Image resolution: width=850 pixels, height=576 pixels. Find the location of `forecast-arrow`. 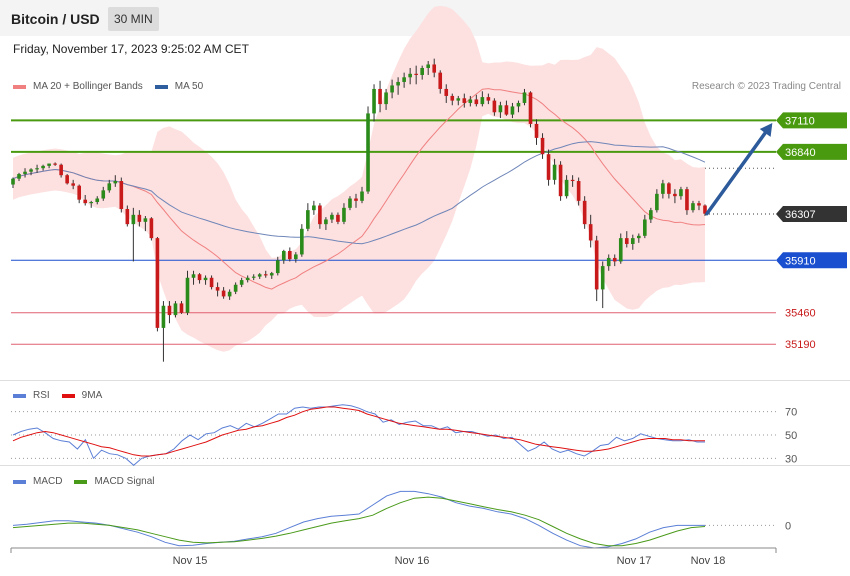

forecast-arrow is located at coordinates (739, 169).